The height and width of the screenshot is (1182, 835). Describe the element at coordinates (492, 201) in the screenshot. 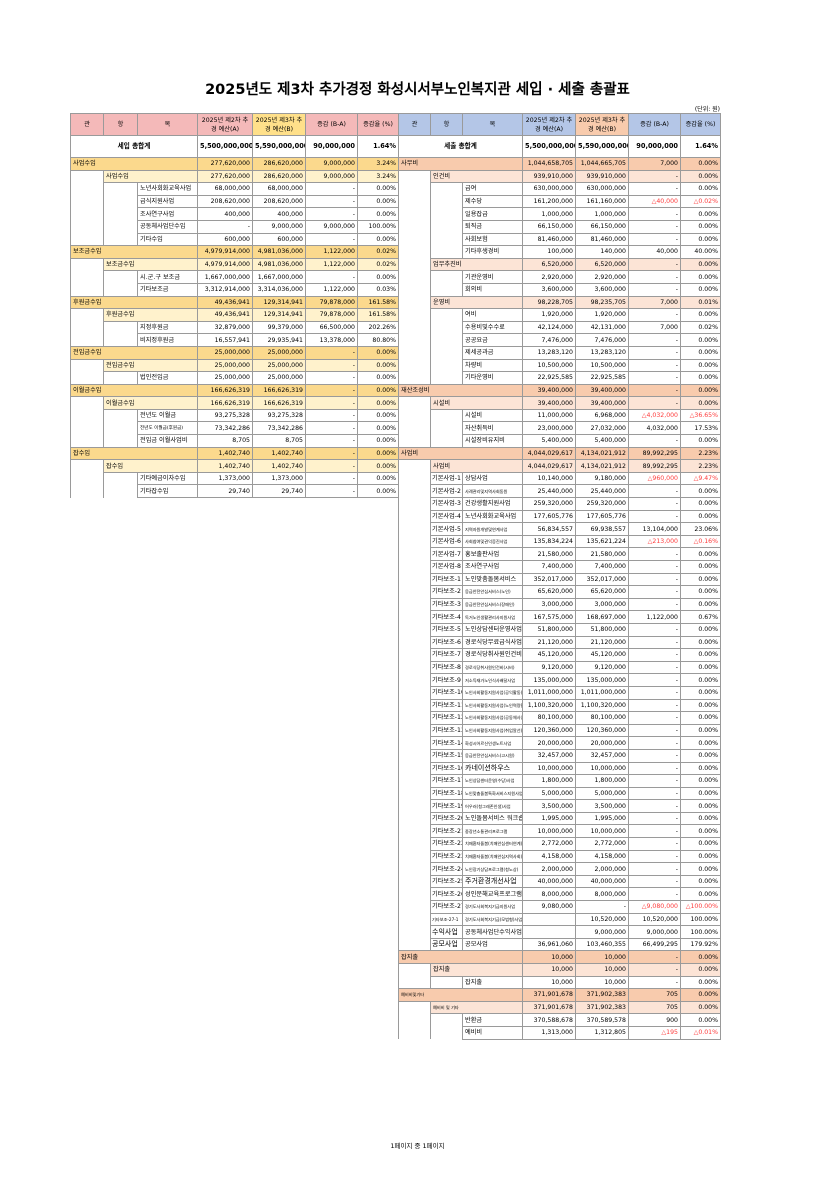

I see `mok-label: 제수당` at that location.